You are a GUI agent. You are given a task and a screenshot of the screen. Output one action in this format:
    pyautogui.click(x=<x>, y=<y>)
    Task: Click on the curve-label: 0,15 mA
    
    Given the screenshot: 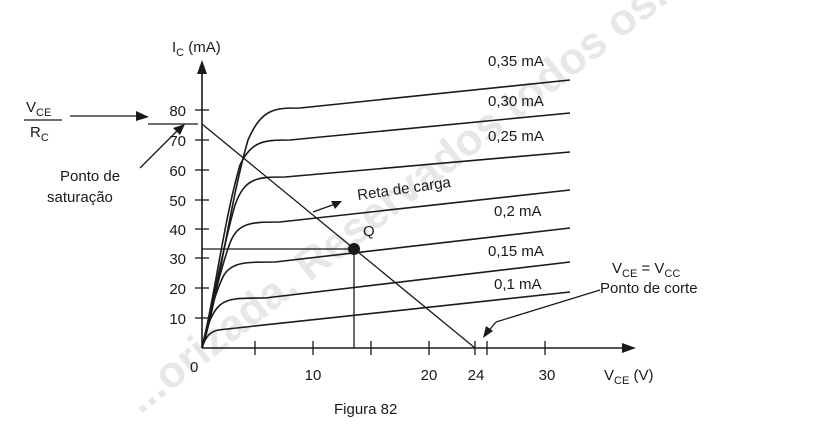 What is the action you would take?
    pyautogui.click(x=516, y=251)
    